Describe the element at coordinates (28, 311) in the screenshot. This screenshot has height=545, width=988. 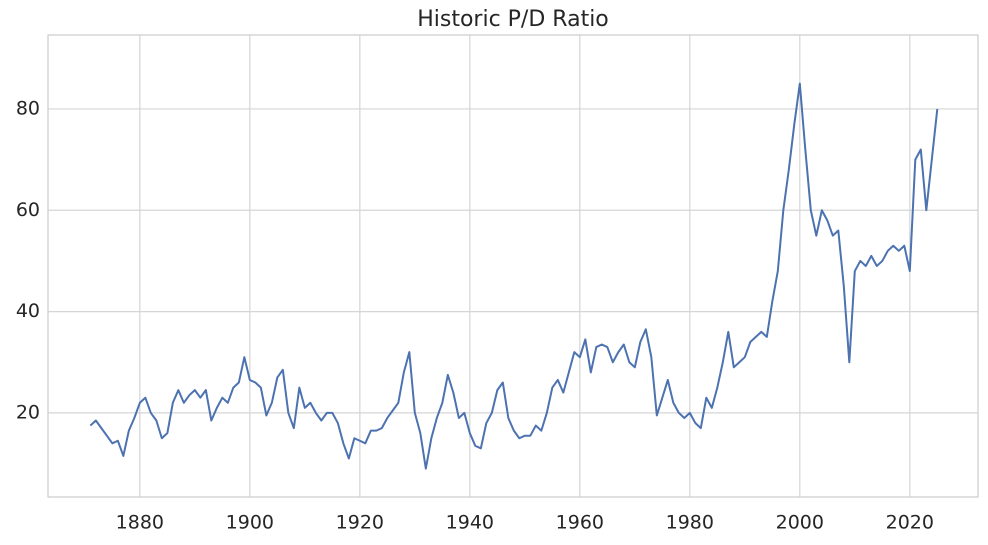
I see `y-tick-label: 40` at that location.